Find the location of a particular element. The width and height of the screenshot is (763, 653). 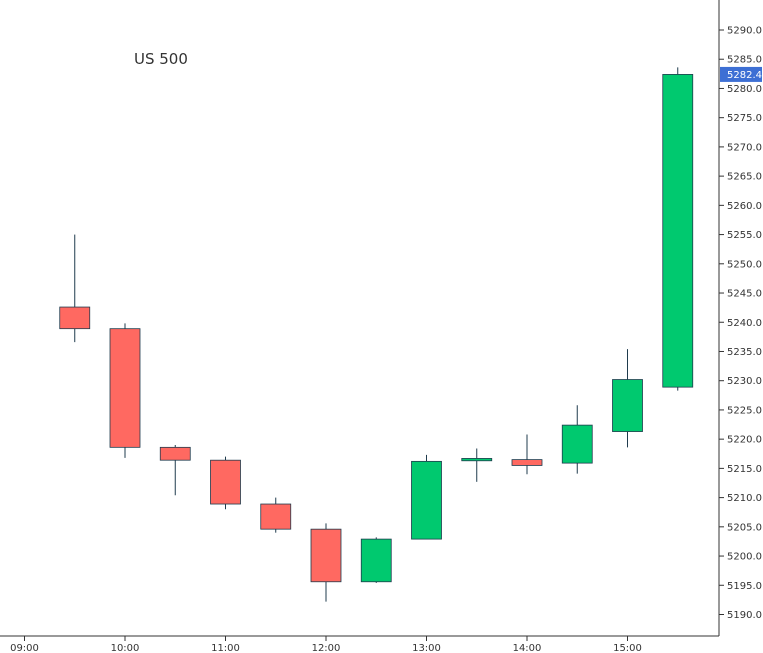

x-tick-label: 13:00 is located at coordinates (426, 648).